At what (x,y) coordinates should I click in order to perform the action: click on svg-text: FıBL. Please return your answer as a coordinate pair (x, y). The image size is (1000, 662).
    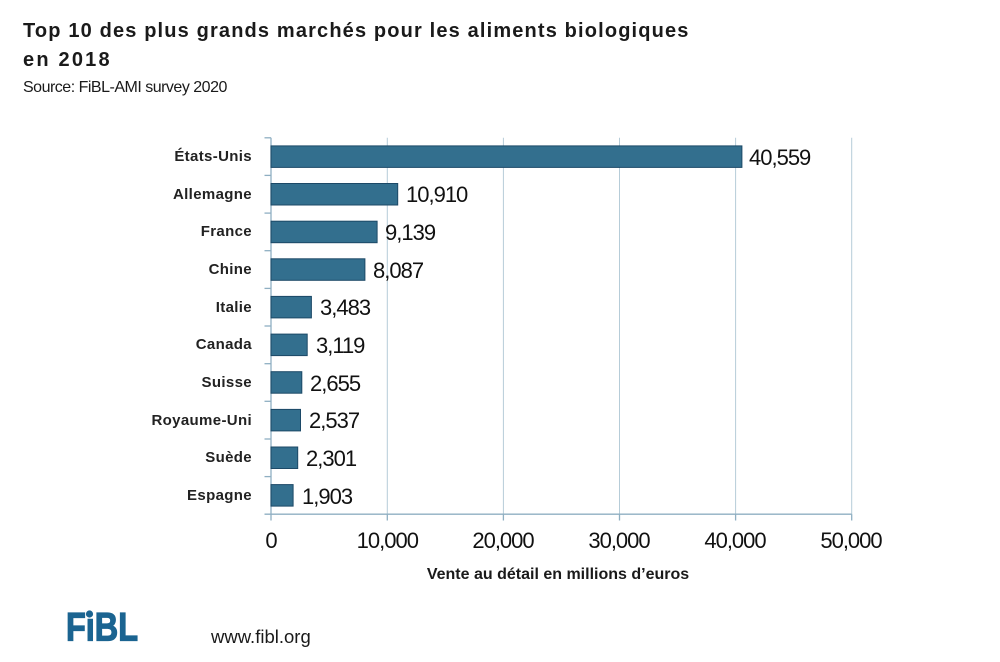
    Looking at the image, I should click on (102, 628).